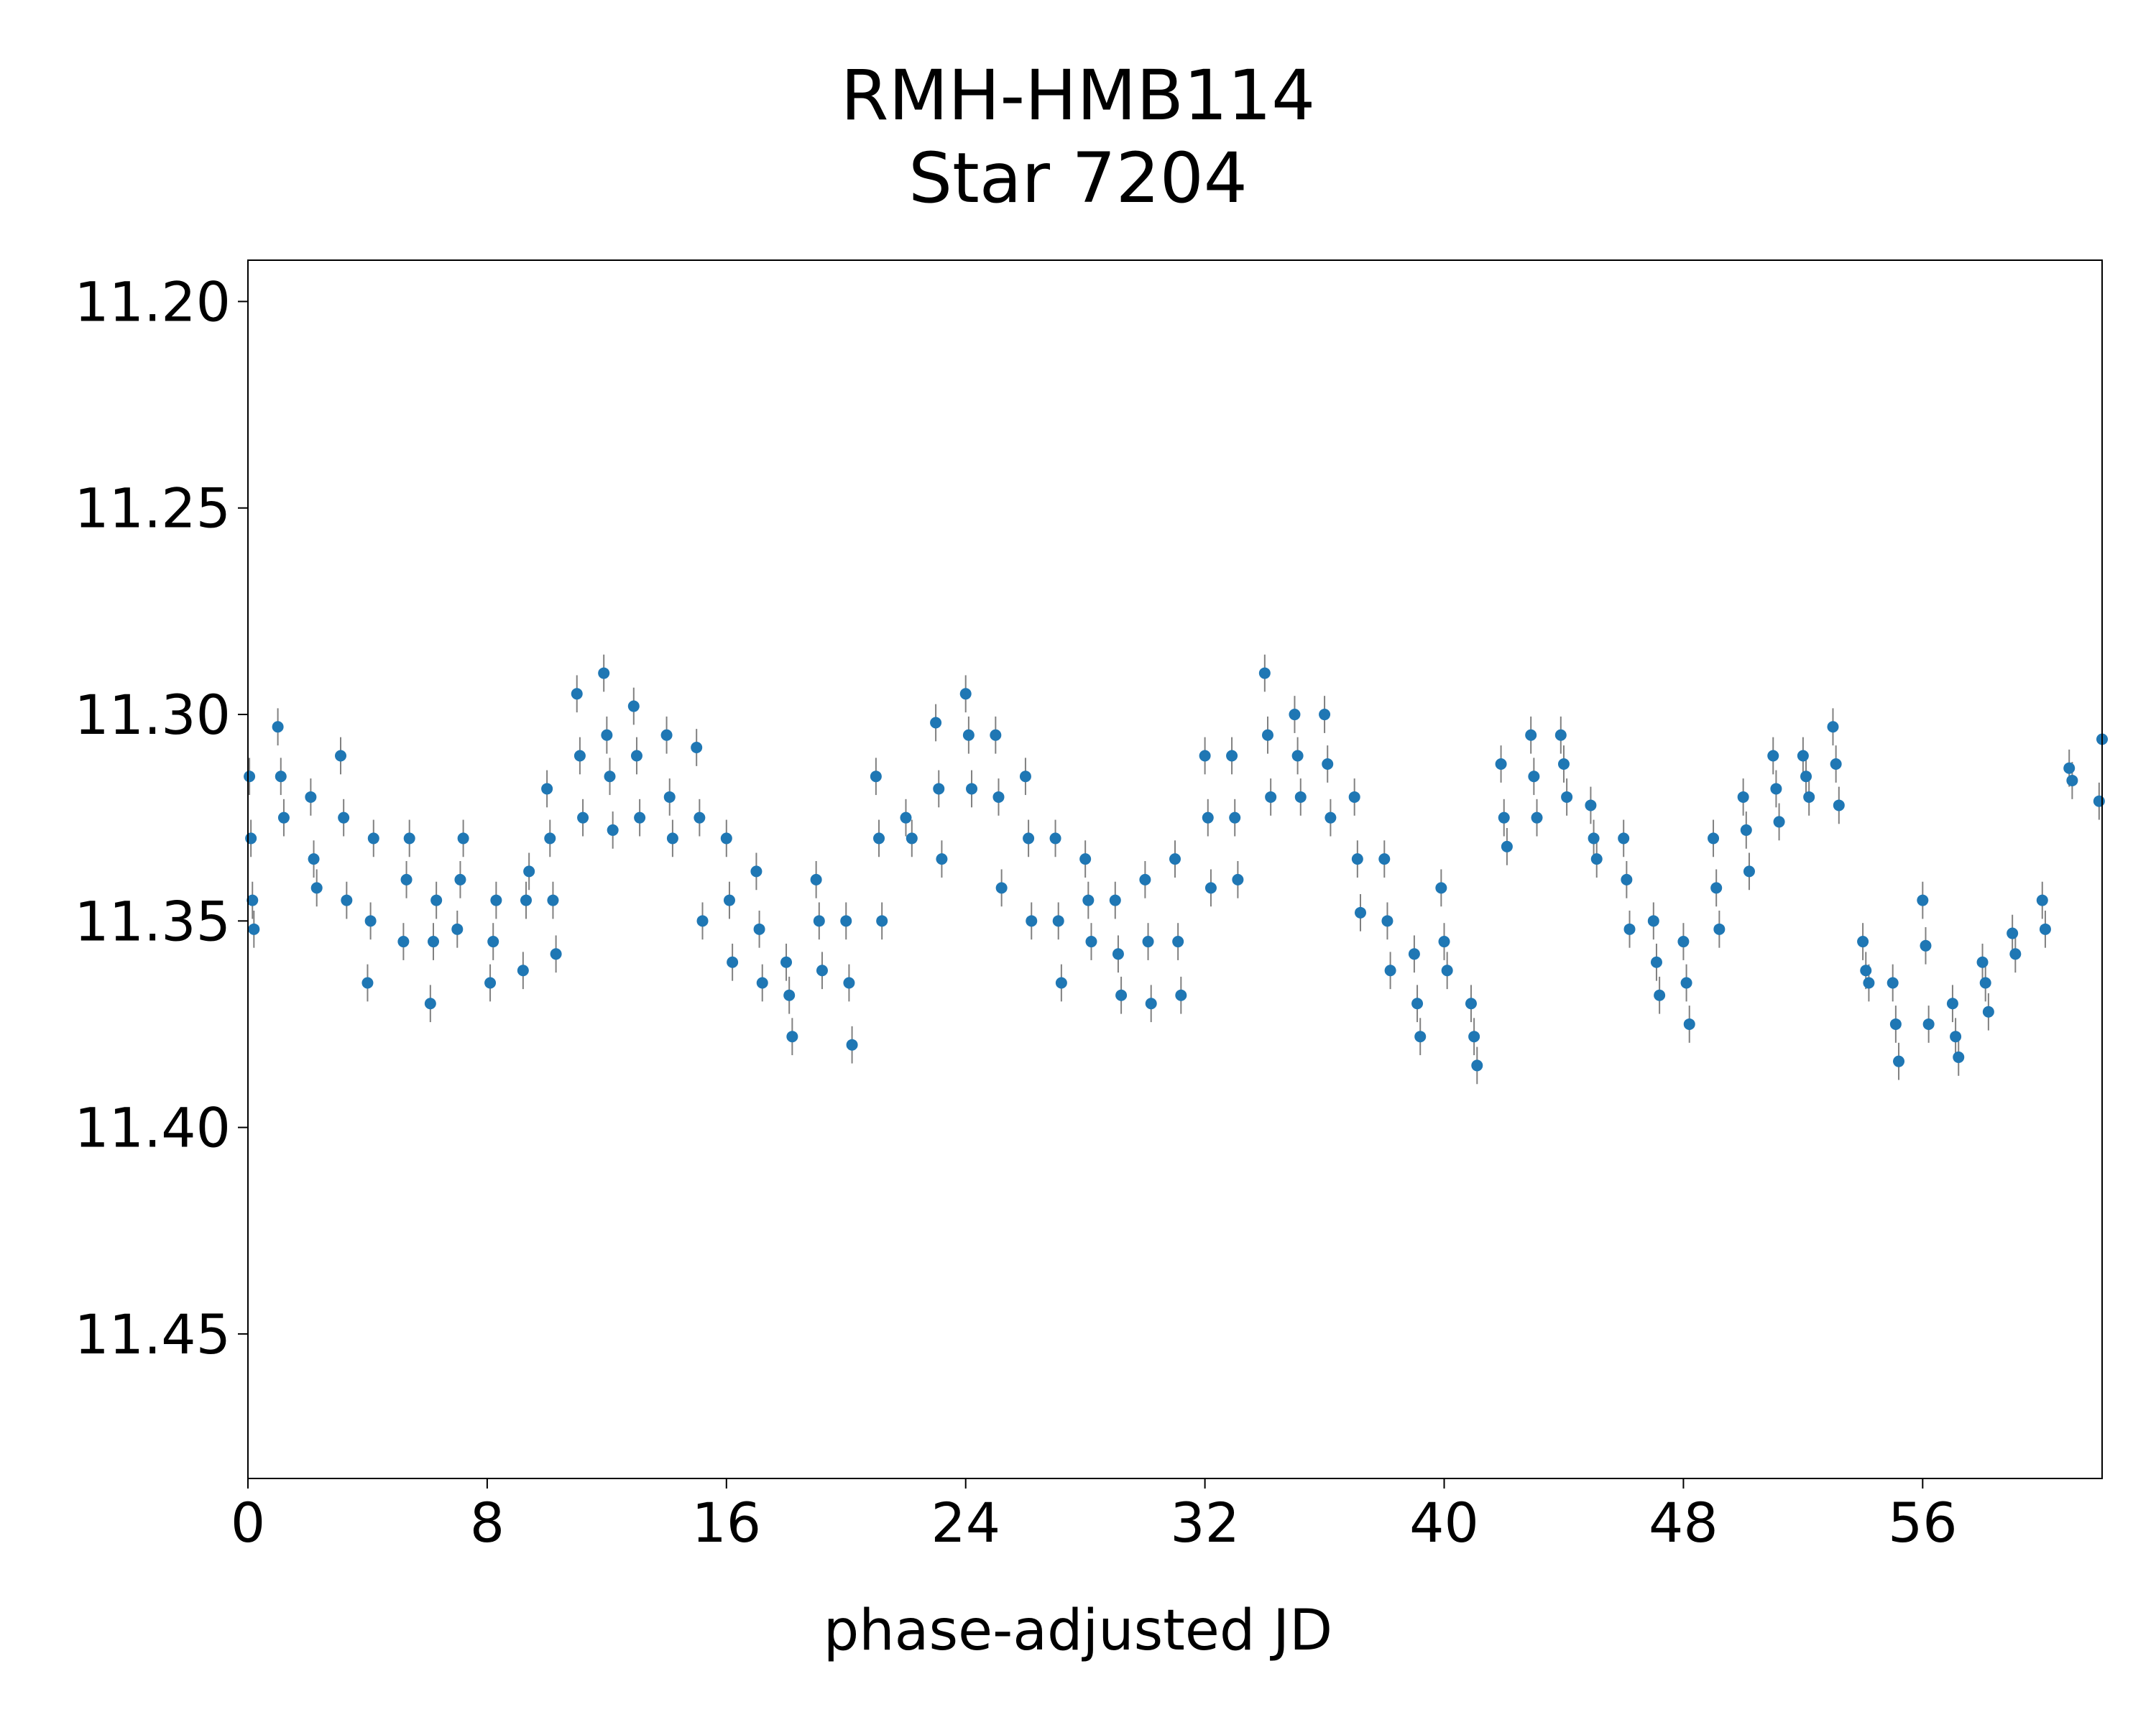 The height and width of the screenshot is (1725, 2156). What do you see at coordinates (1444, 1523) in the screenshot?
I see `x-tick-label: 40` at bounding box center [1444, 1523].